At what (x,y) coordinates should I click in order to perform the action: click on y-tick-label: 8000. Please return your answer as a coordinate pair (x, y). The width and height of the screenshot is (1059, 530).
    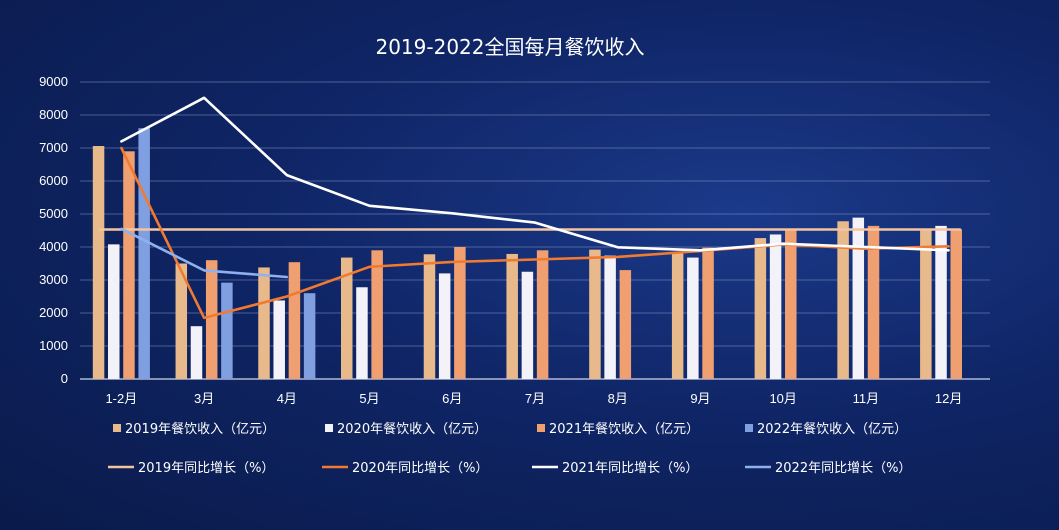
    Looking at the image, I should click on (53, 114).